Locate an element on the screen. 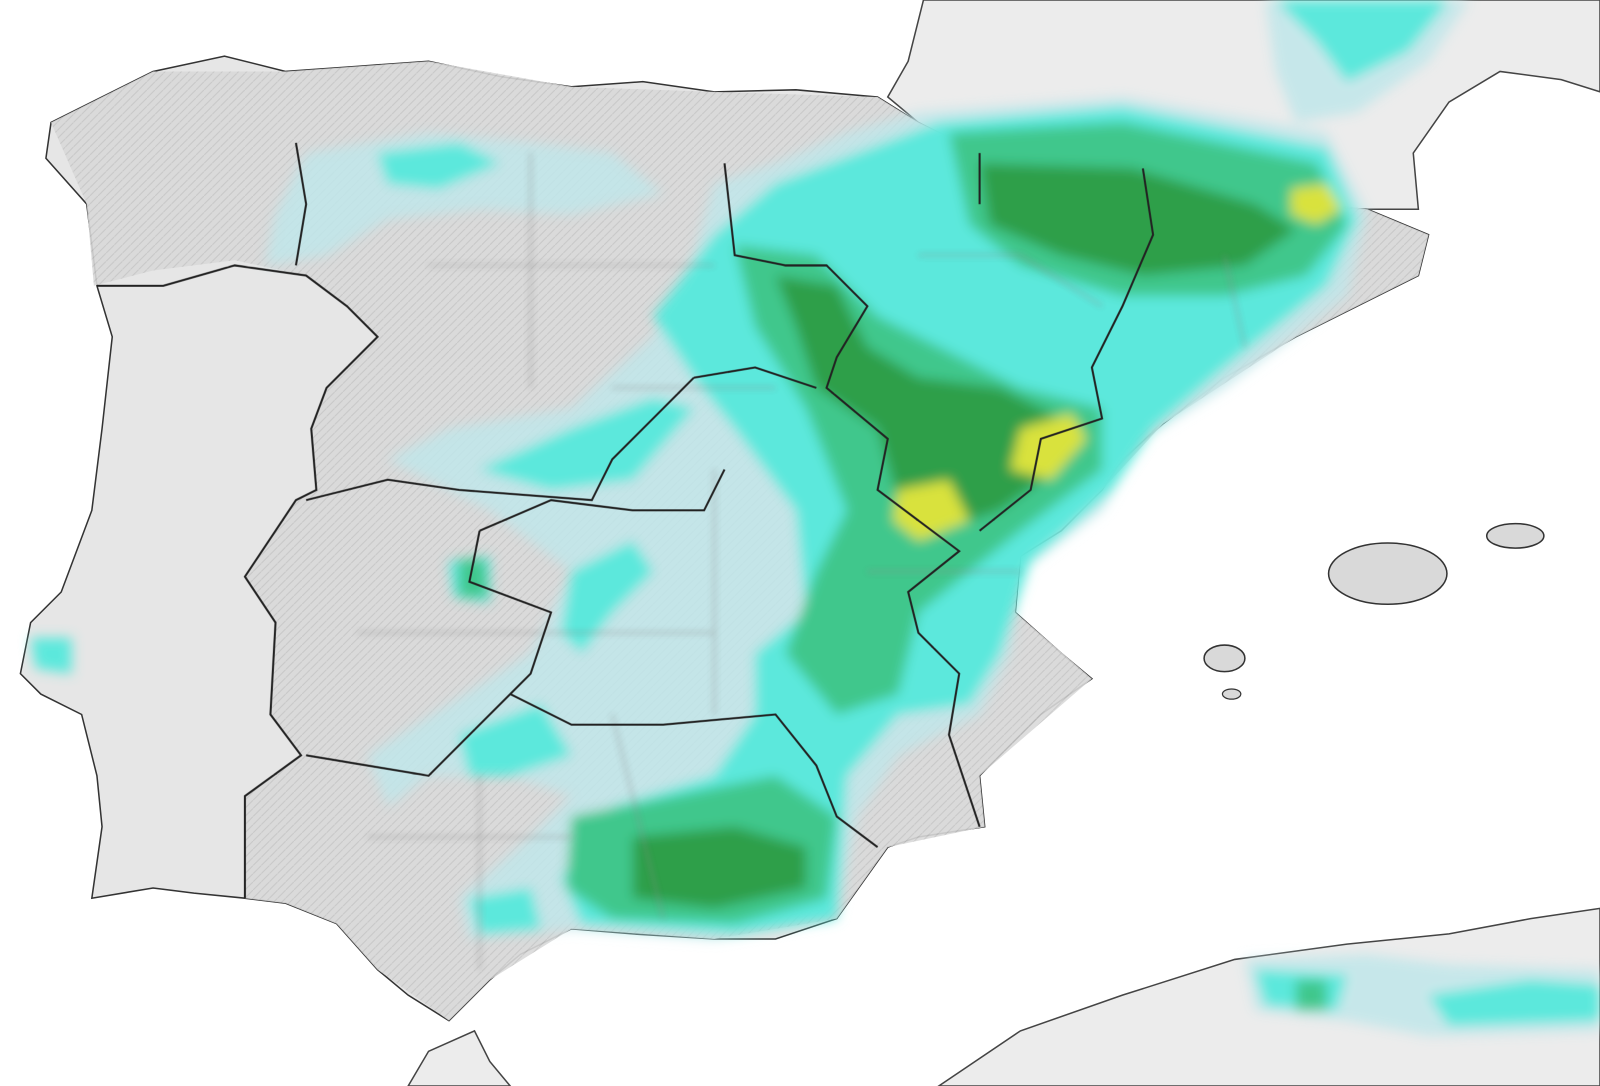  menorca is located at coordinates (1515, 535).